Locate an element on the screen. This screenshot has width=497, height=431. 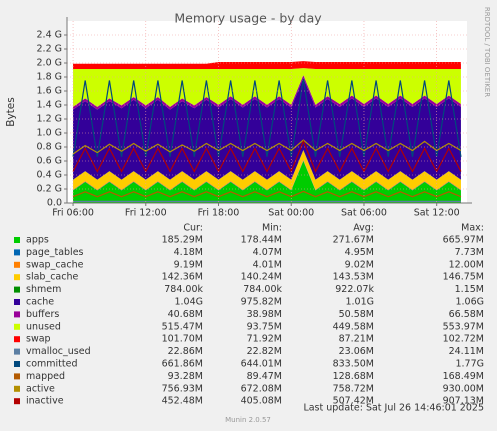
legend-stat: 975.82M is located at coordinates (261, 302).